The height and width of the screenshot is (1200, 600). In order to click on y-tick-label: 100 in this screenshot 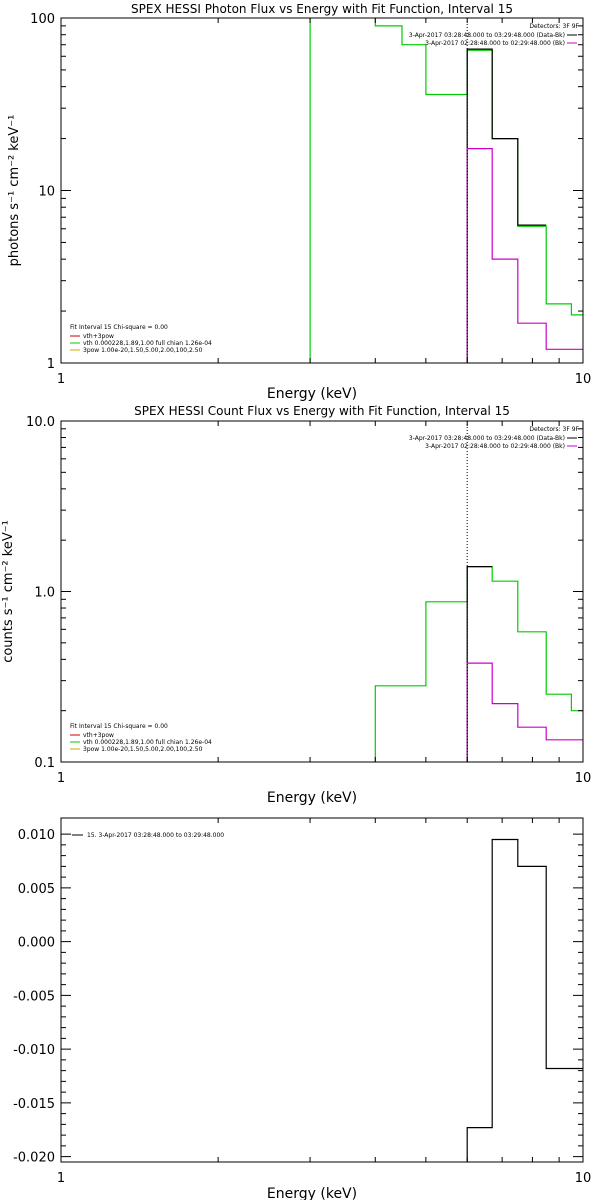, I will do `click(42, 19)`.